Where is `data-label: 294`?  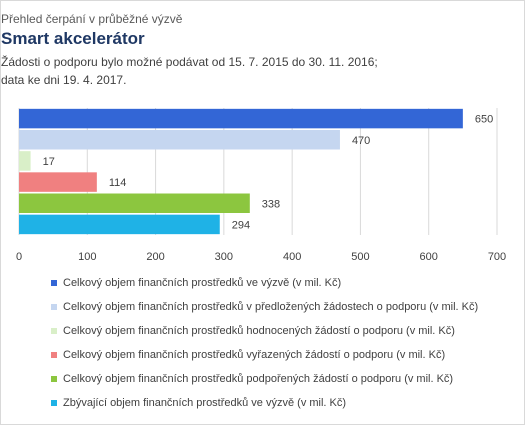 data-label: 294 is located at coordinates (241, 225).